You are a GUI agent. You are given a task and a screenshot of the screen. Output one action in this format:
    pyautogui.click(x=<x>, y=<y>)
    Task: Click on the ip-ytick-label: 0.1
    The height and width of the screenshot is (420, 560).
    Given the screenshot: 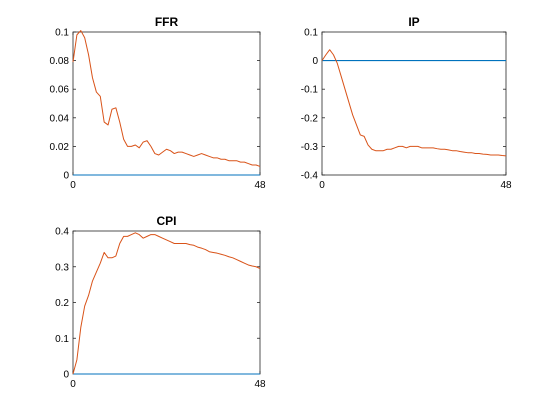 What is the action you would take?
    pyautogui.click(x=311, y=33)
    